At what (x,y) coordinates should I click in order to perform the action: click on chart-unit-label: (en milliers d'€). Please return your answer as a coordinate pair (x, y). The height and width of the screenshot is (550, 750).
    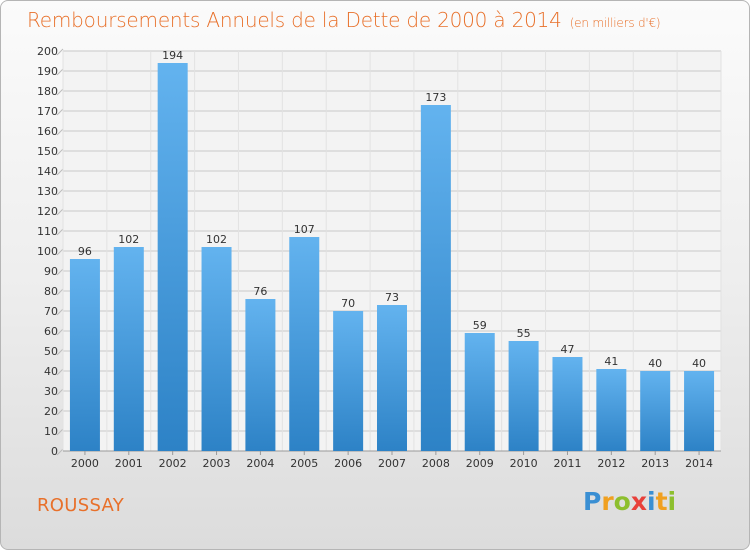
    Looking at the image, I should click on (615, 23).